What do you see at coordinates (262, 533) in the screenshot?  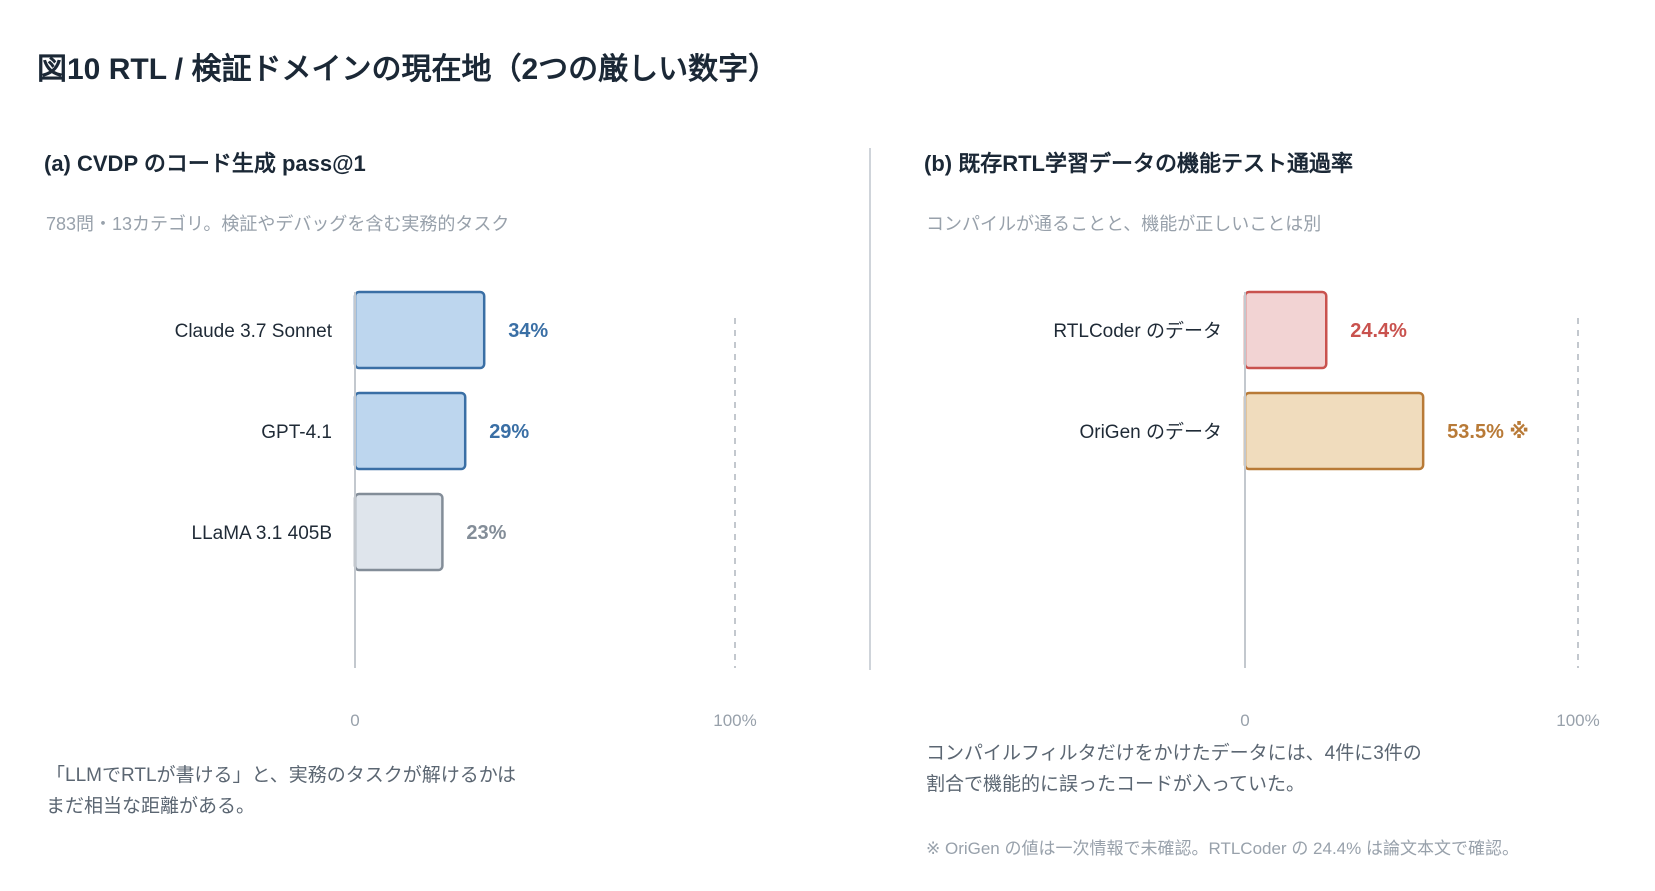 I see `category-label-a-2: LLaMA 3.1 405B` at bounding box center [262, 533].